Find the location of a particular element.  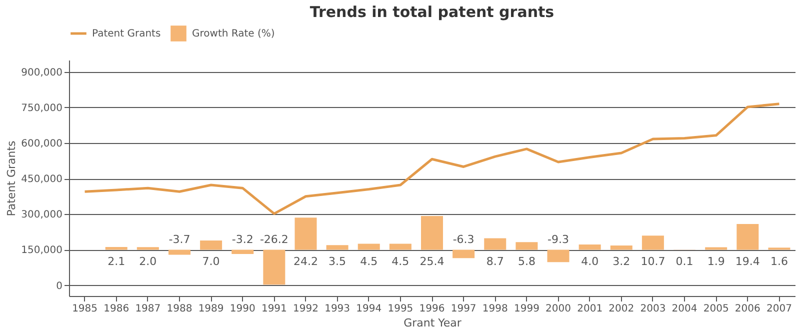

x-tick-label: 1993 is located at coordinates (337, 309).